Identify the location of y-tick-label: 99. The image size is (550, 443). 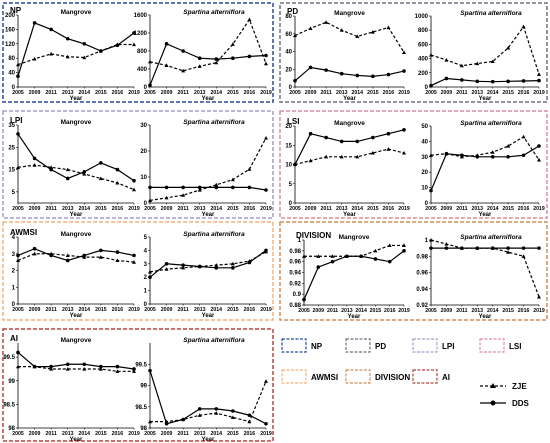
(143, 387).